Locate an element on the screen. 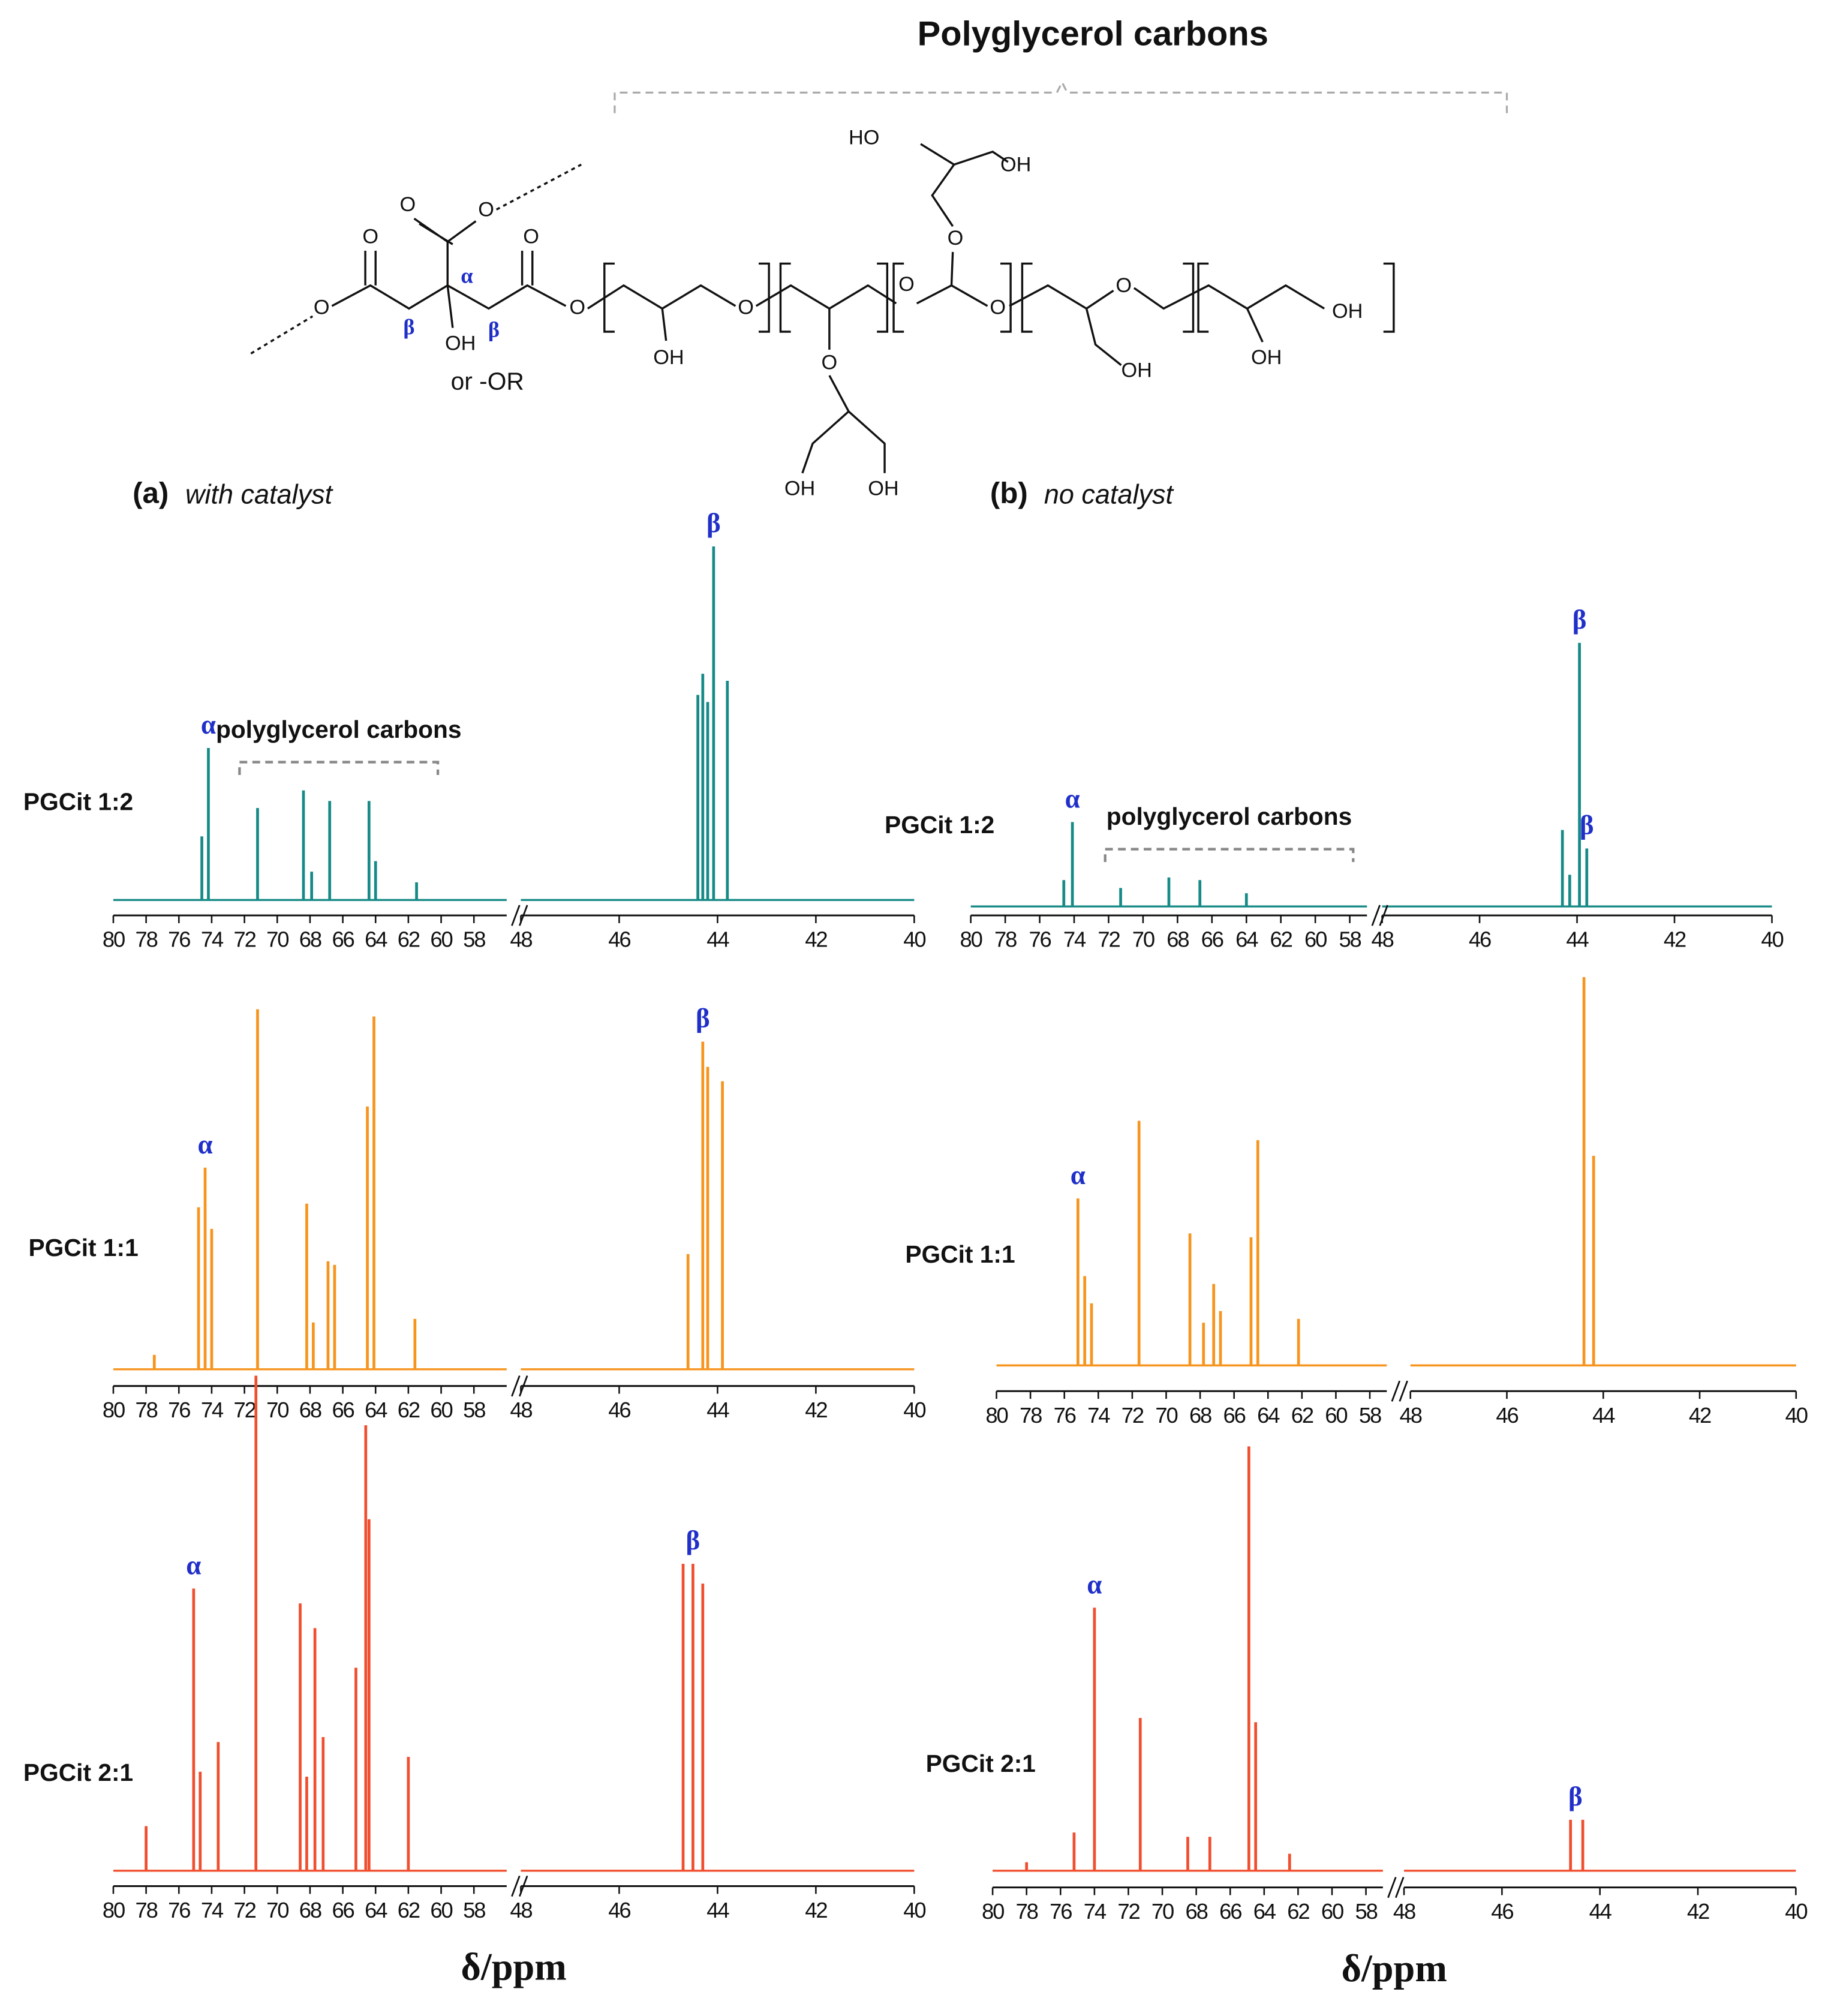  panel-label: (a) is located at coordinates (151, 492).